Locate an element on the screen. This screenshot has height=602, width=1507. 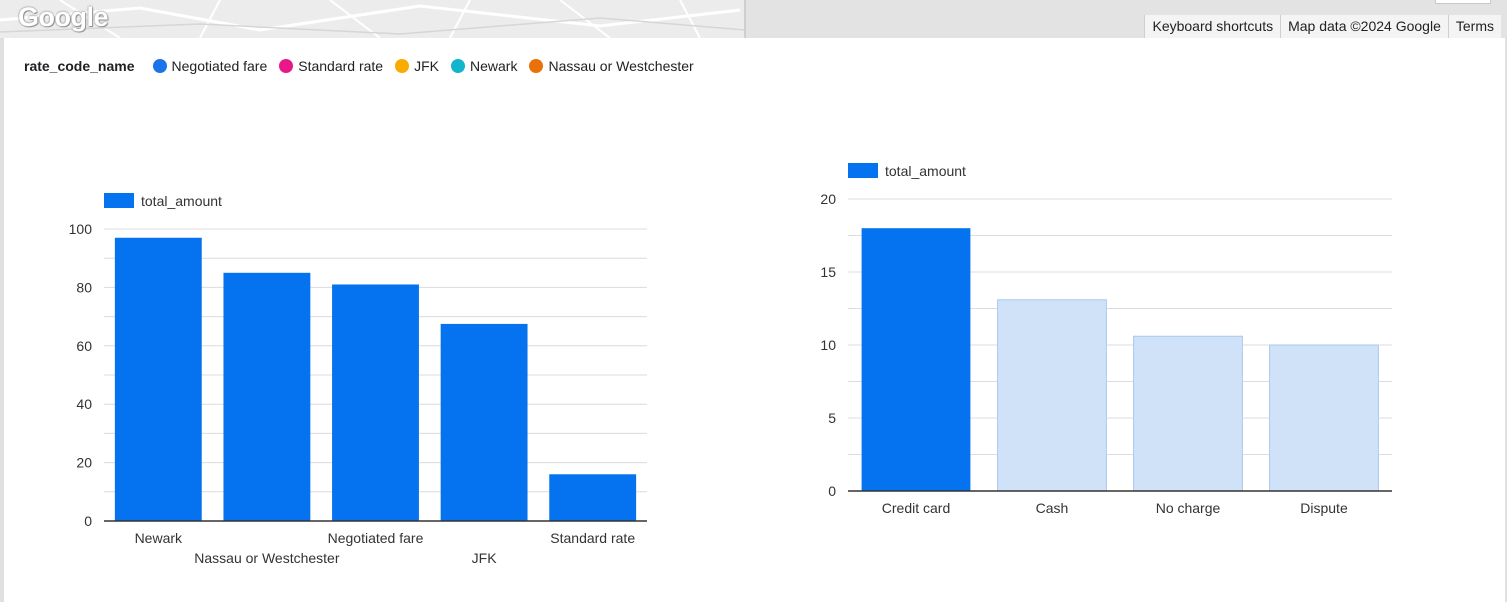
legend-item-jfk: JFK is located at coordinates (417, 66).